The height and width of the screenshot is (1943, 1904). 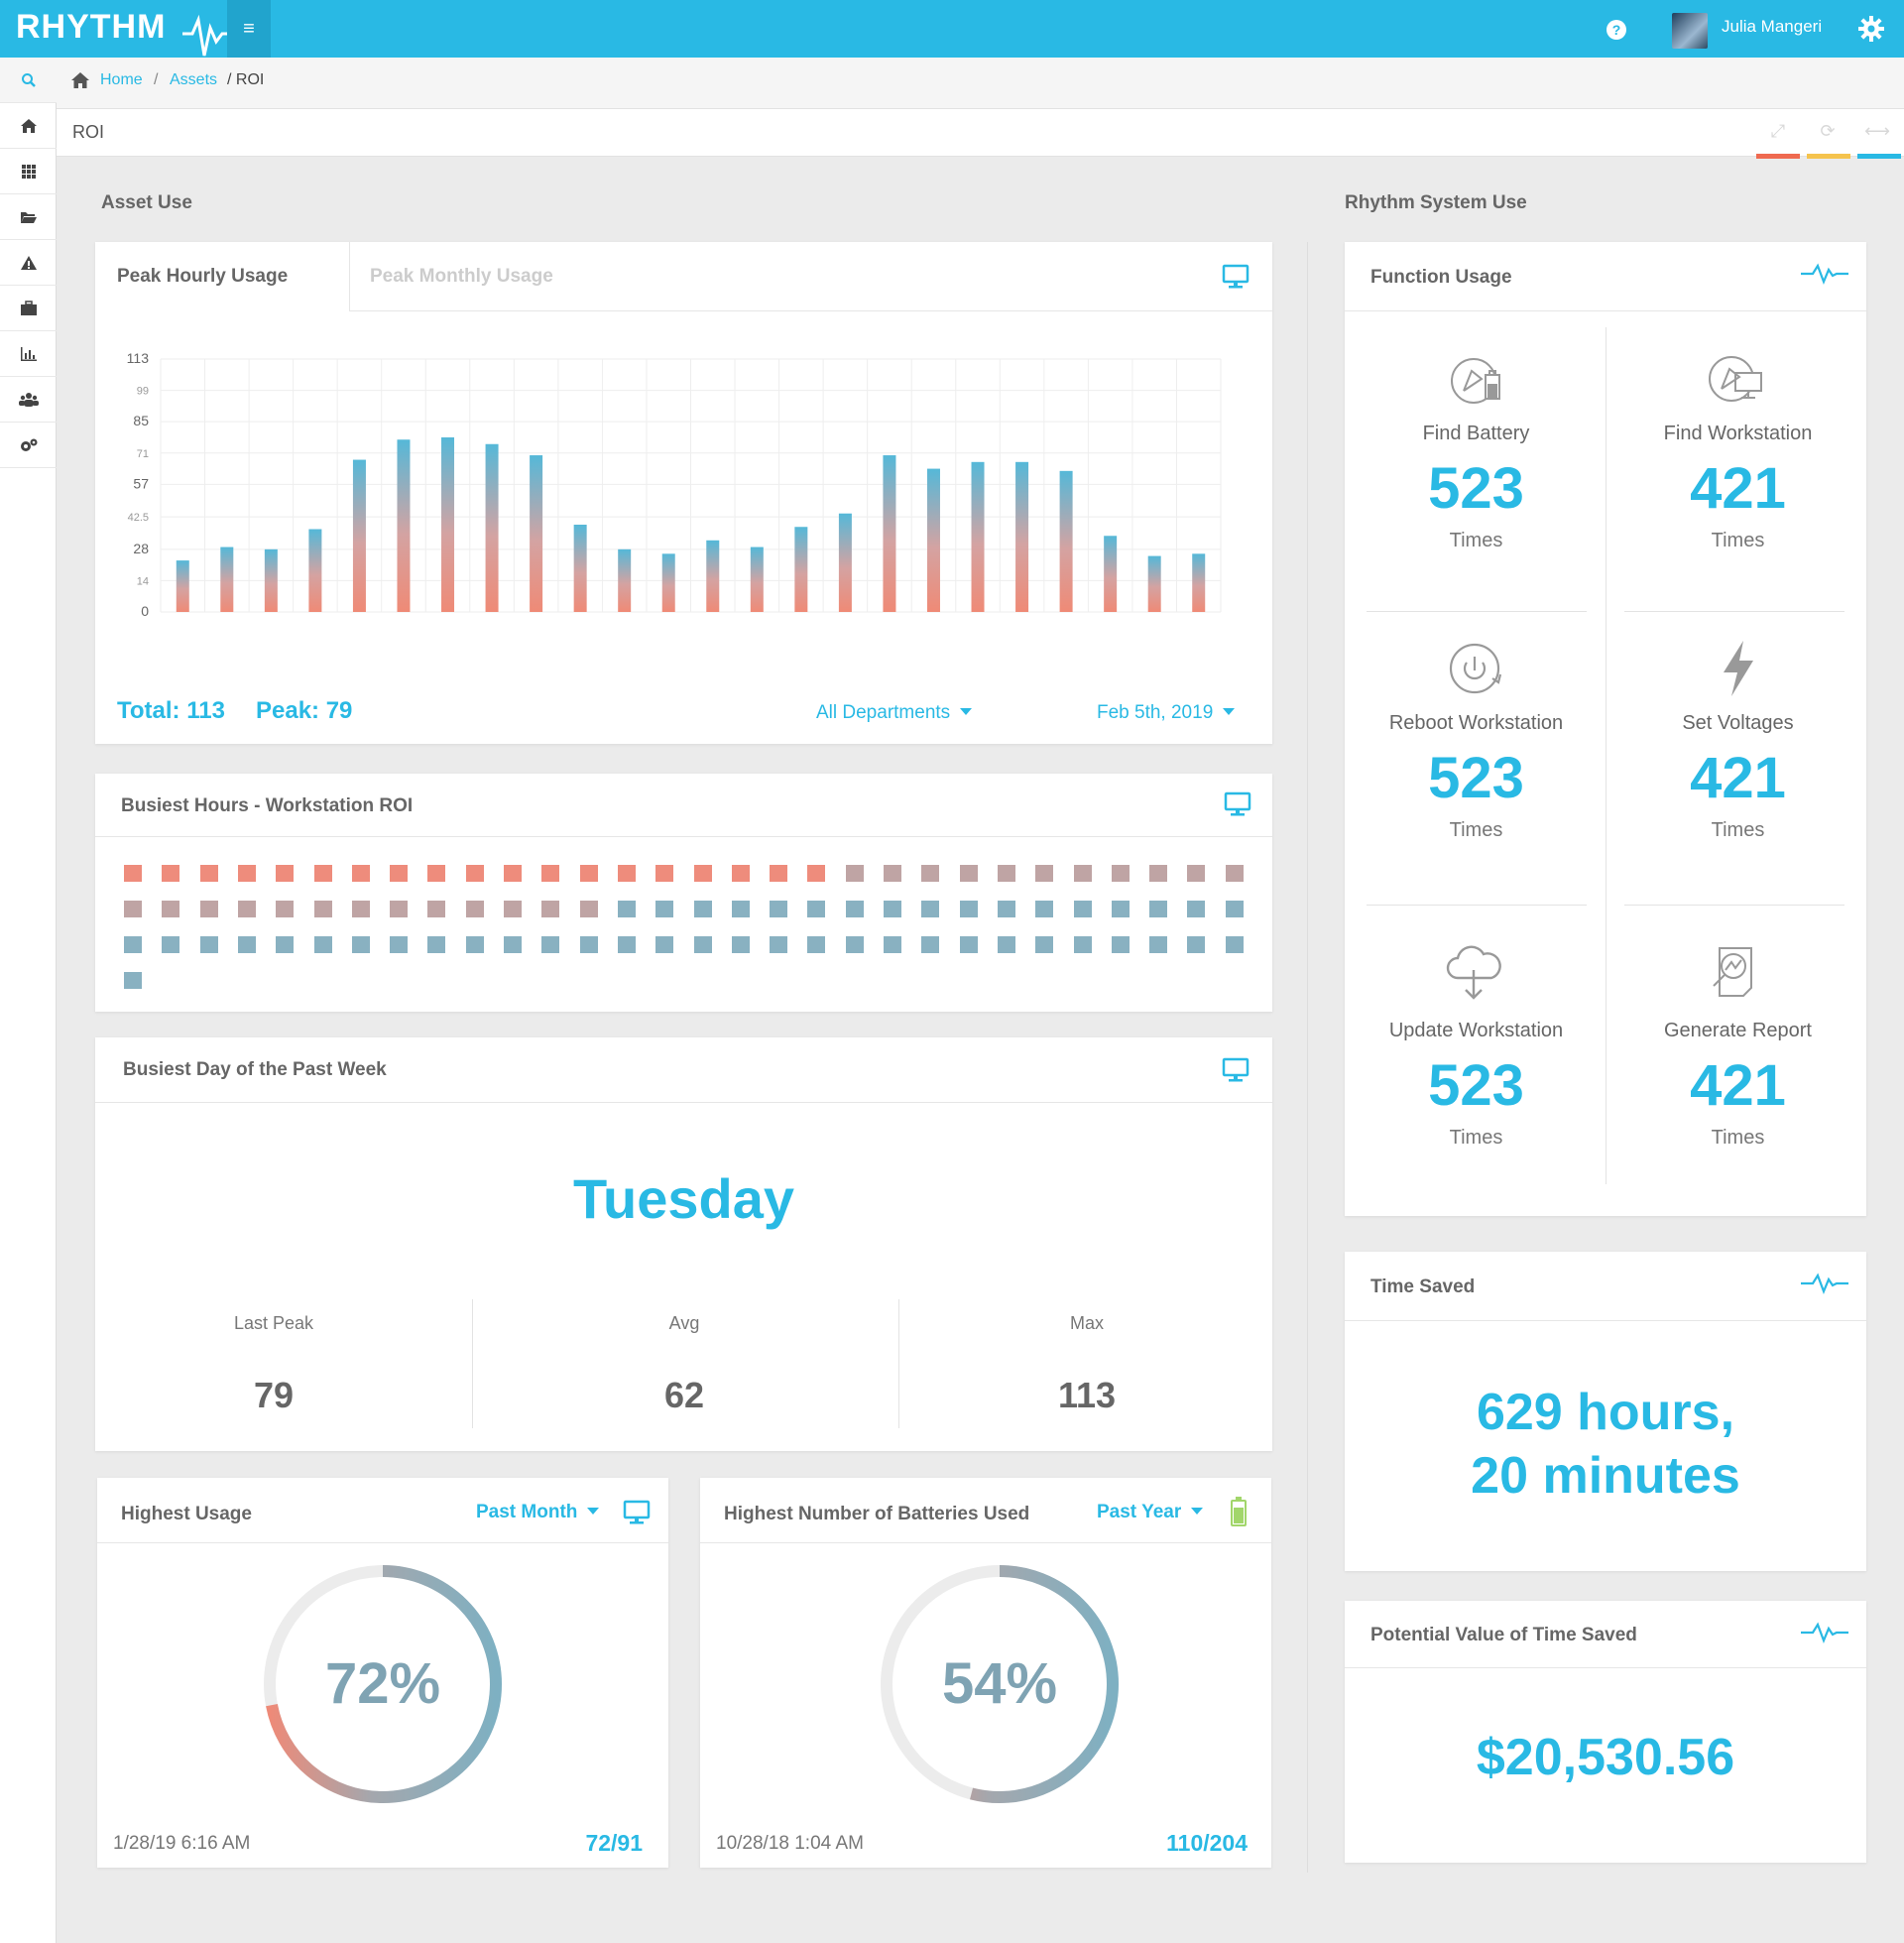 I want to click on nav-alerts, so click(x=28, y=263).